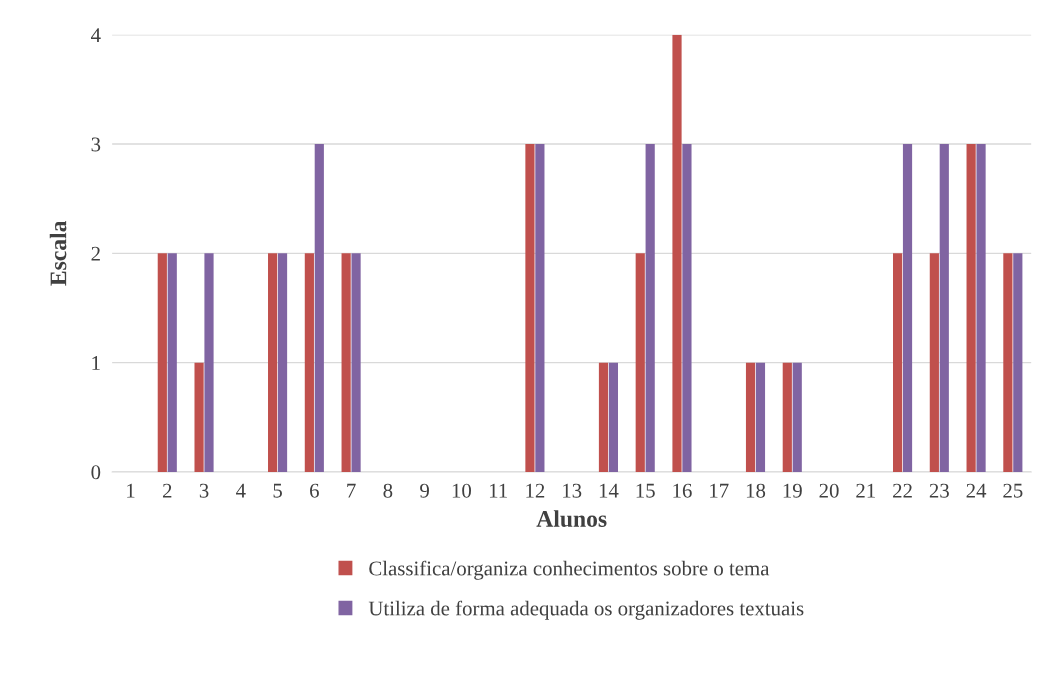  Describe the element at coordinates (902, 490) in the screenshot. I see `x-tick-label: 22` at that location.